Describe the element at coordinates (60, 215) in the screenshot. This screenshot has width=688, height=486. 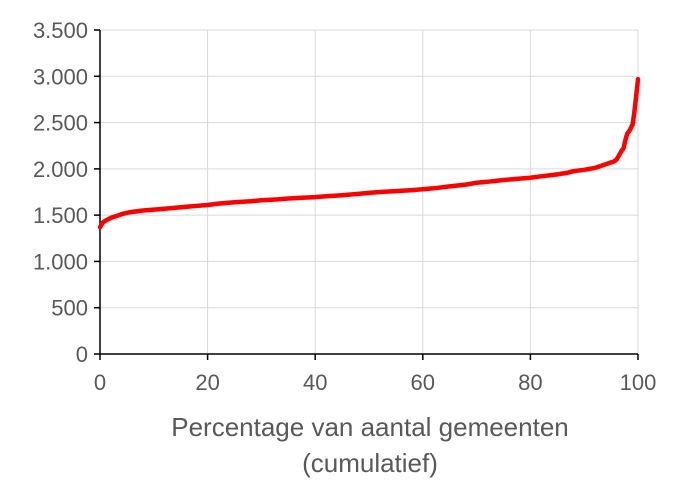
I see `y-tick-label: 1.500` at that location.